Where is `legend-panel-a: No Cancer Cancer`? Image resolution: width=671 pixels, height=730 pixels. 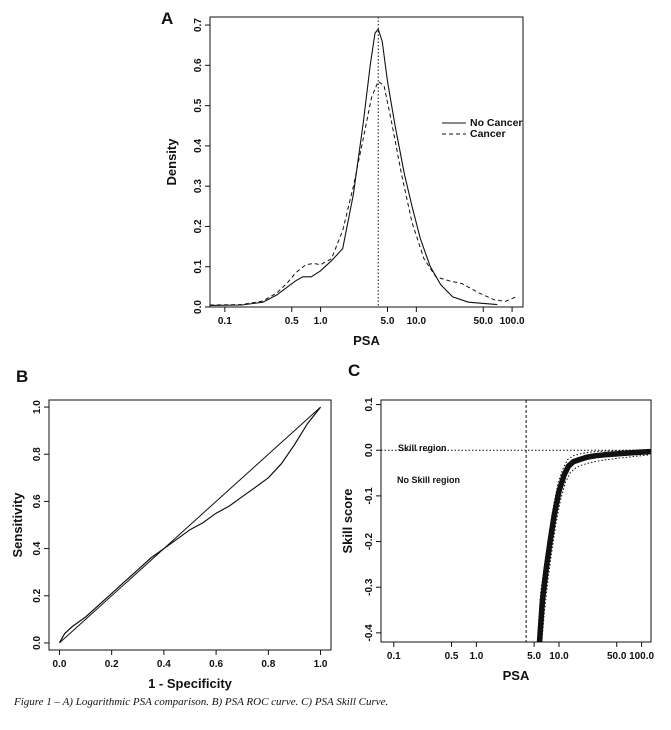 legend-panel-a: No Cancer Cancer is located at coordinates (482, 128).